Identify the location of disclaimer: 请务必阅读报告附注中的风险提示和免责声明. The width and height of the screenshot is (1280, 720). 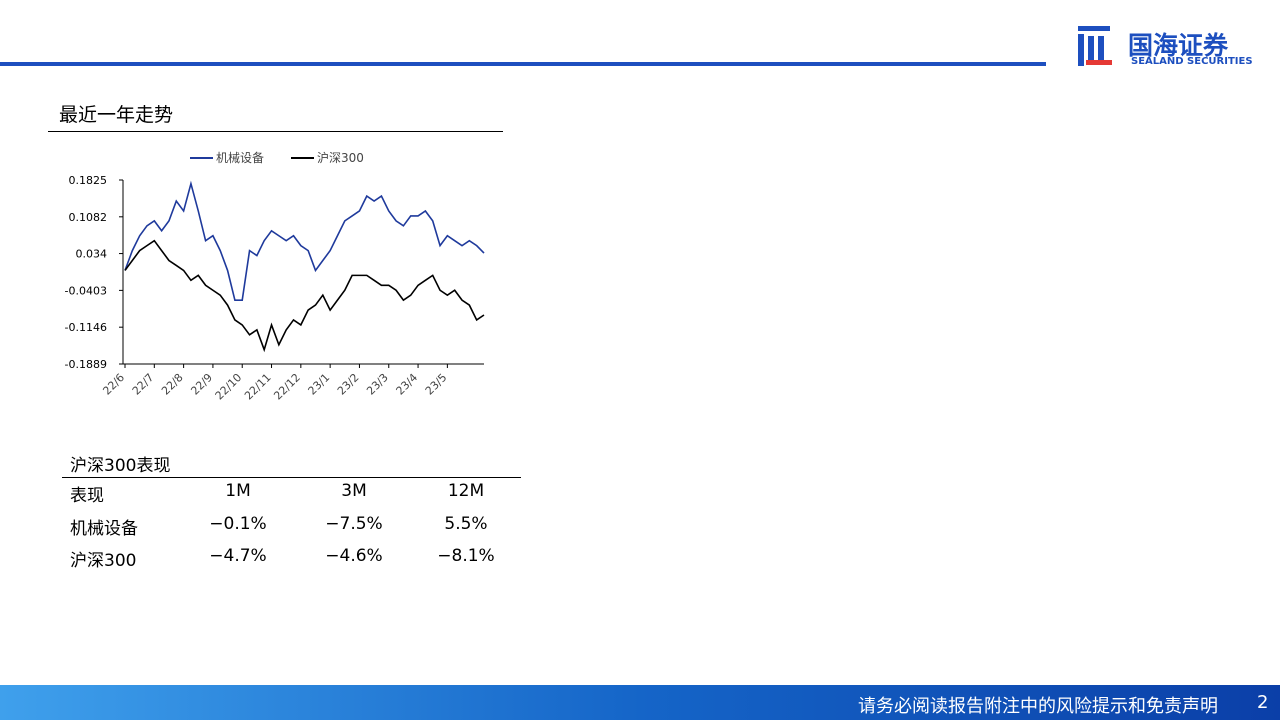
(1038, 706).